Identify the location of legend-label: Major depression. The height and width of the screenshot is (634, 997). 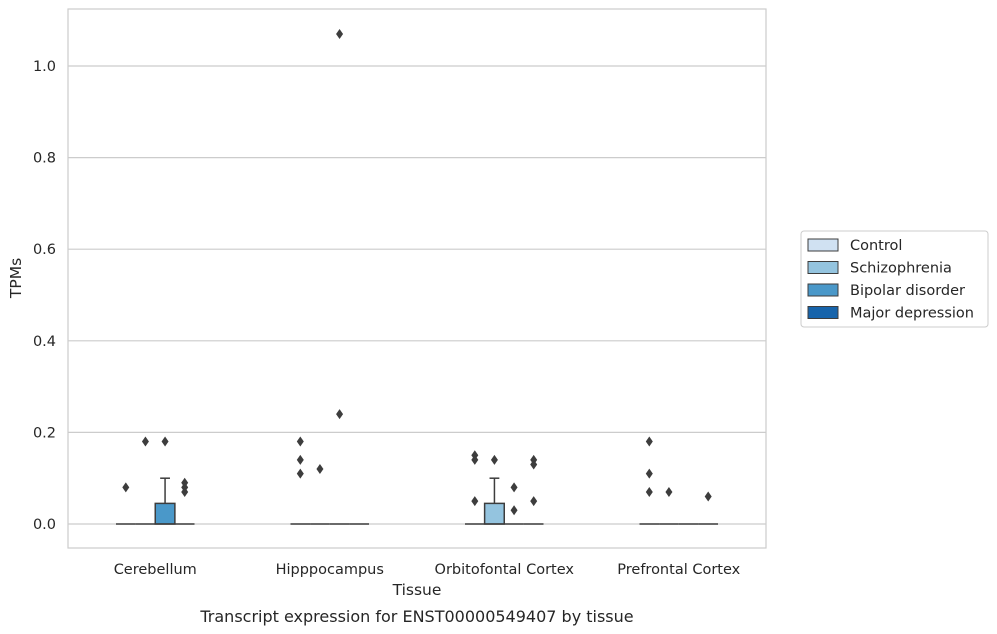
(912, 314).